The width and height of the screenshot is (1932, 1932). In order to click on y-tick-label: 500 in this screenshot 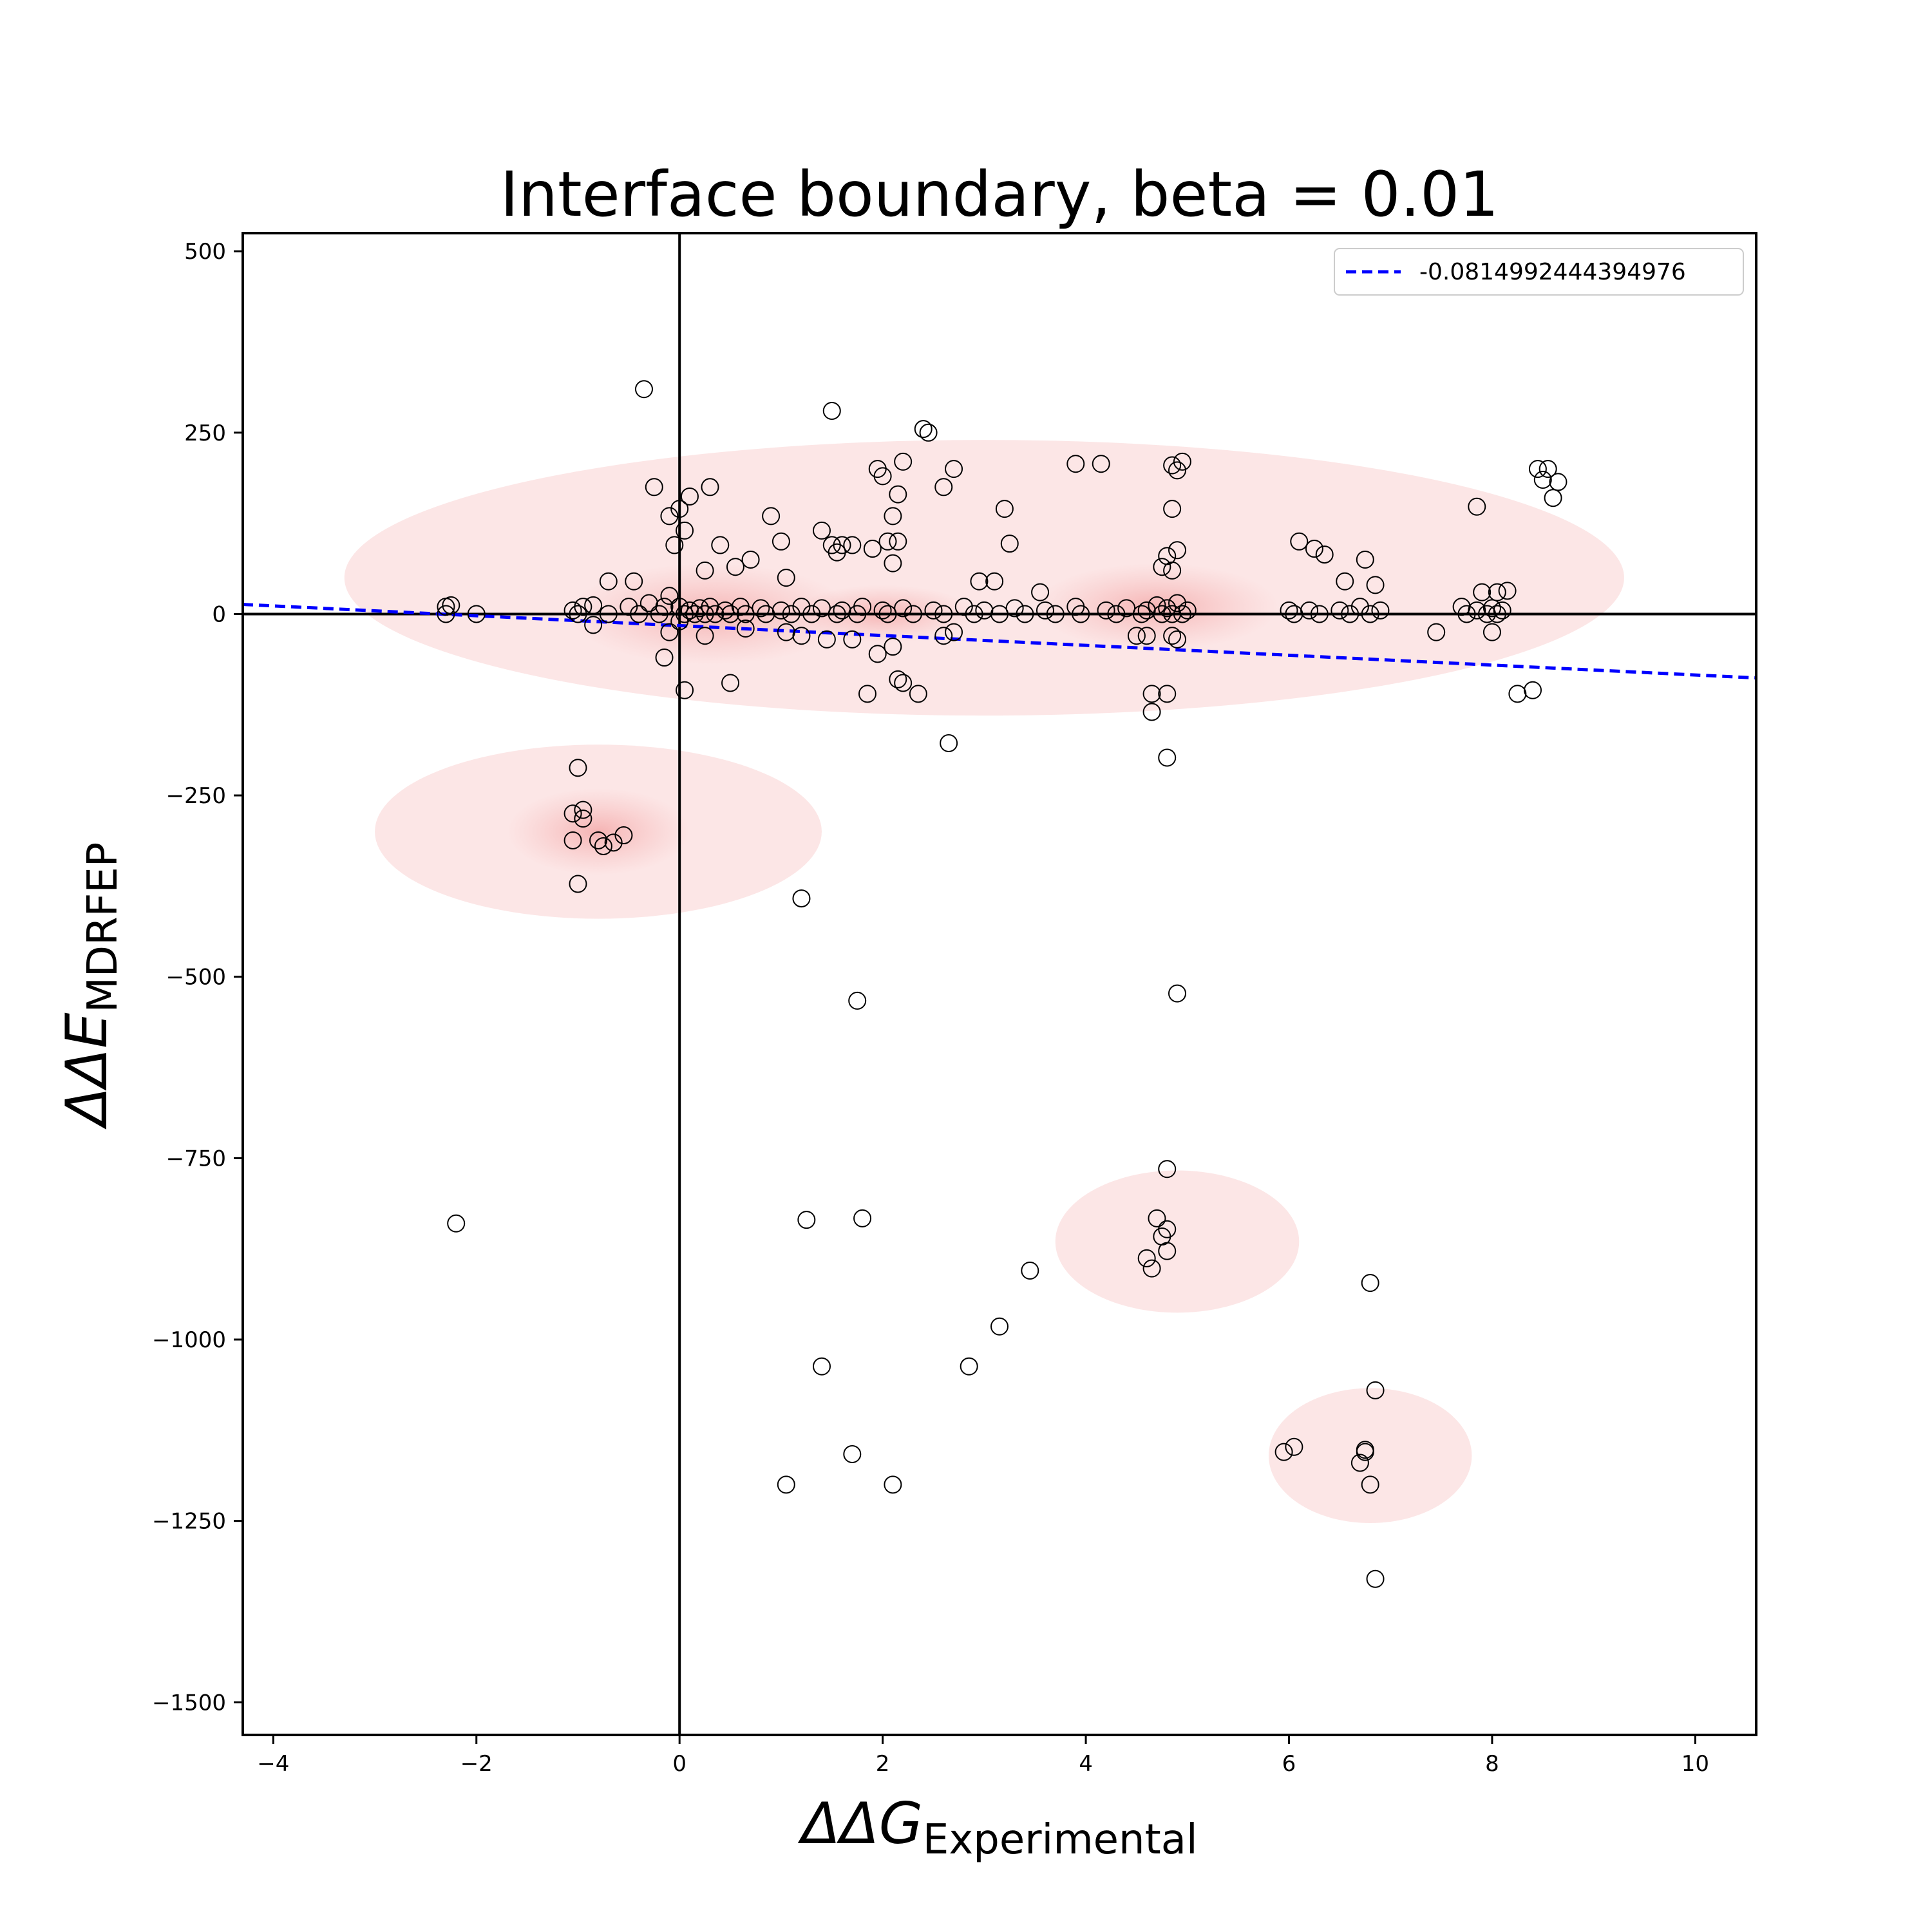, I will do `click(205, 252)`.